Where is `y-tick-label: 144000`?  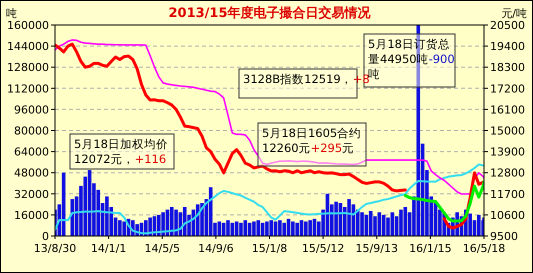 y-tick-label: 144000 is located at coordinates (28, 47).